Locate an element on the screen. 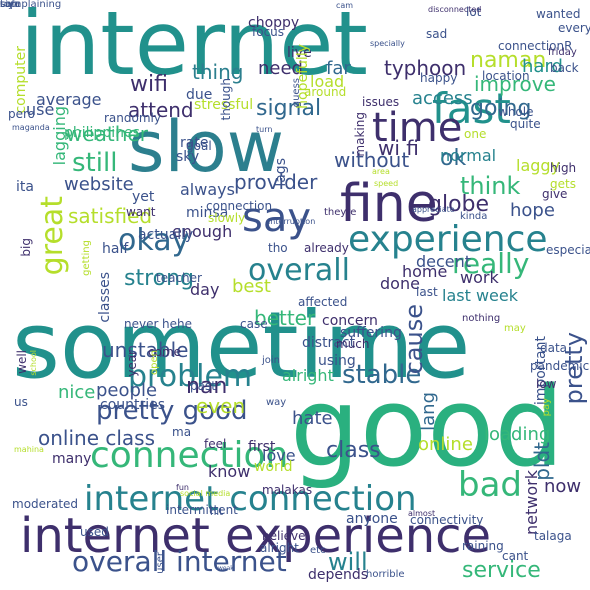 The width and height of the screenshot is (590, 590). cloud-word: typhoon is located at coordinates (425, 68).